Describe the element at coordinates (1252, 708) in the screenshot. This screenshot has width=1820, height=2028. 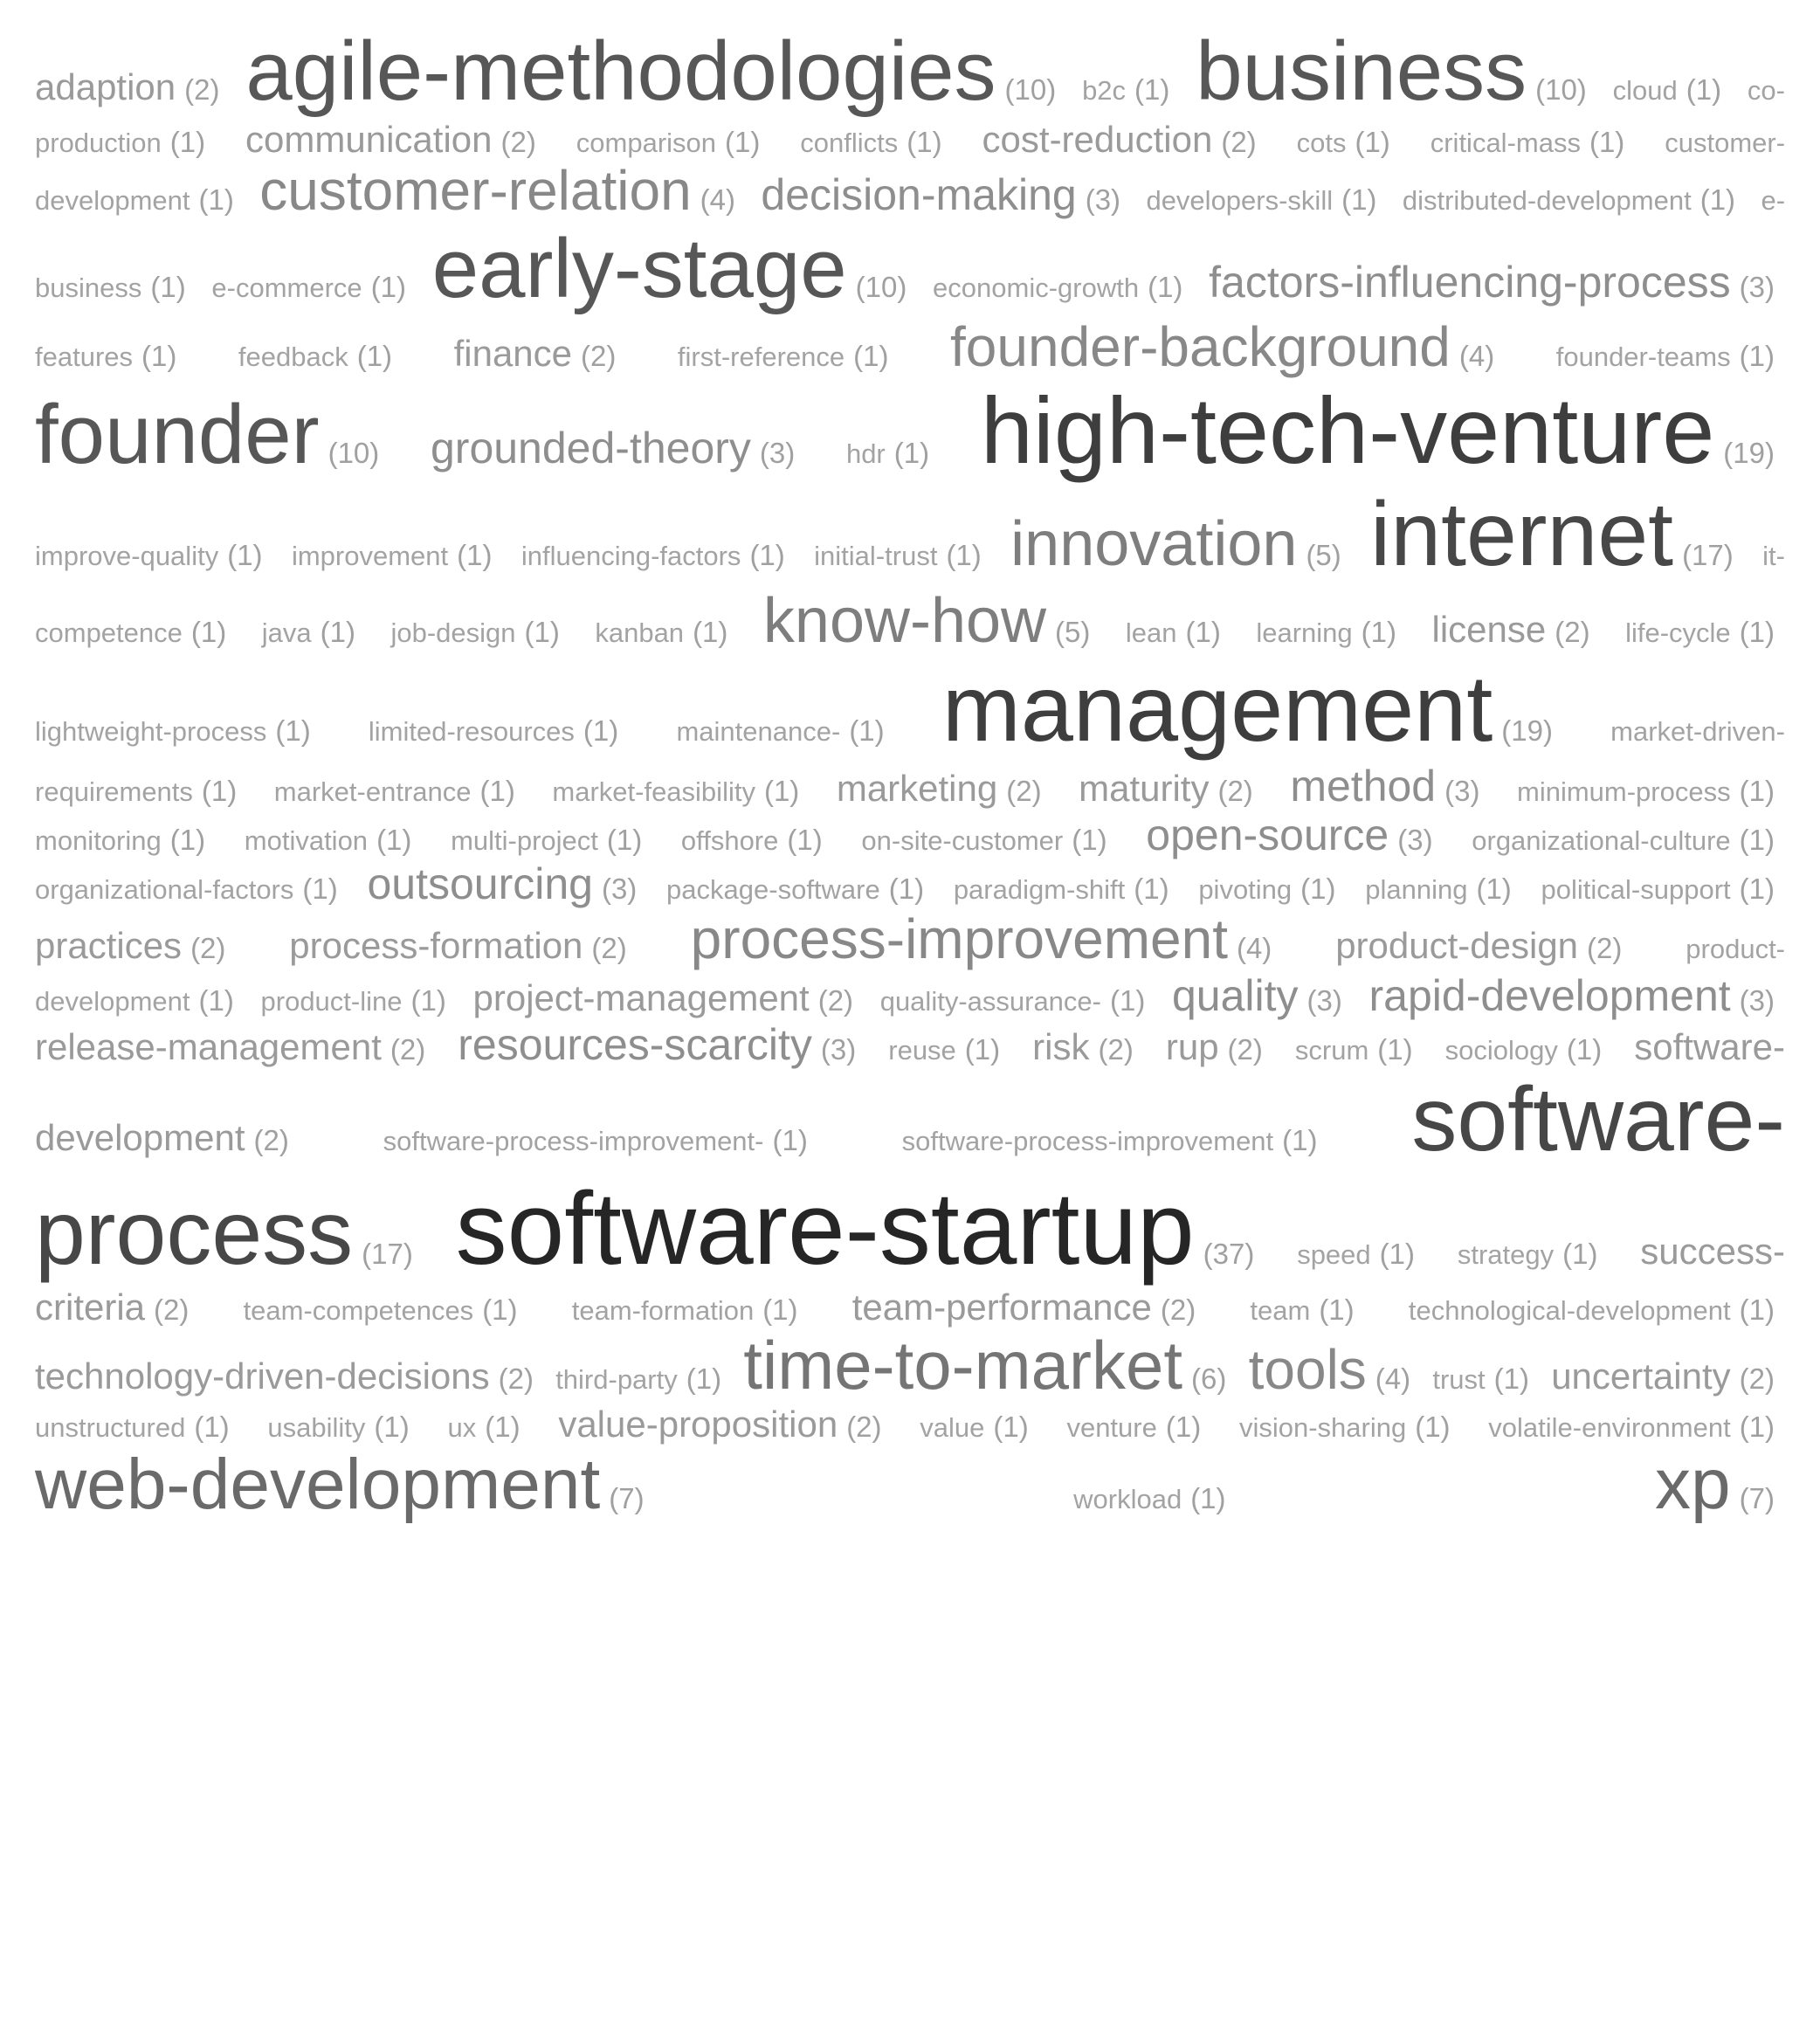
I see `tag-management: management (19)` at that location.